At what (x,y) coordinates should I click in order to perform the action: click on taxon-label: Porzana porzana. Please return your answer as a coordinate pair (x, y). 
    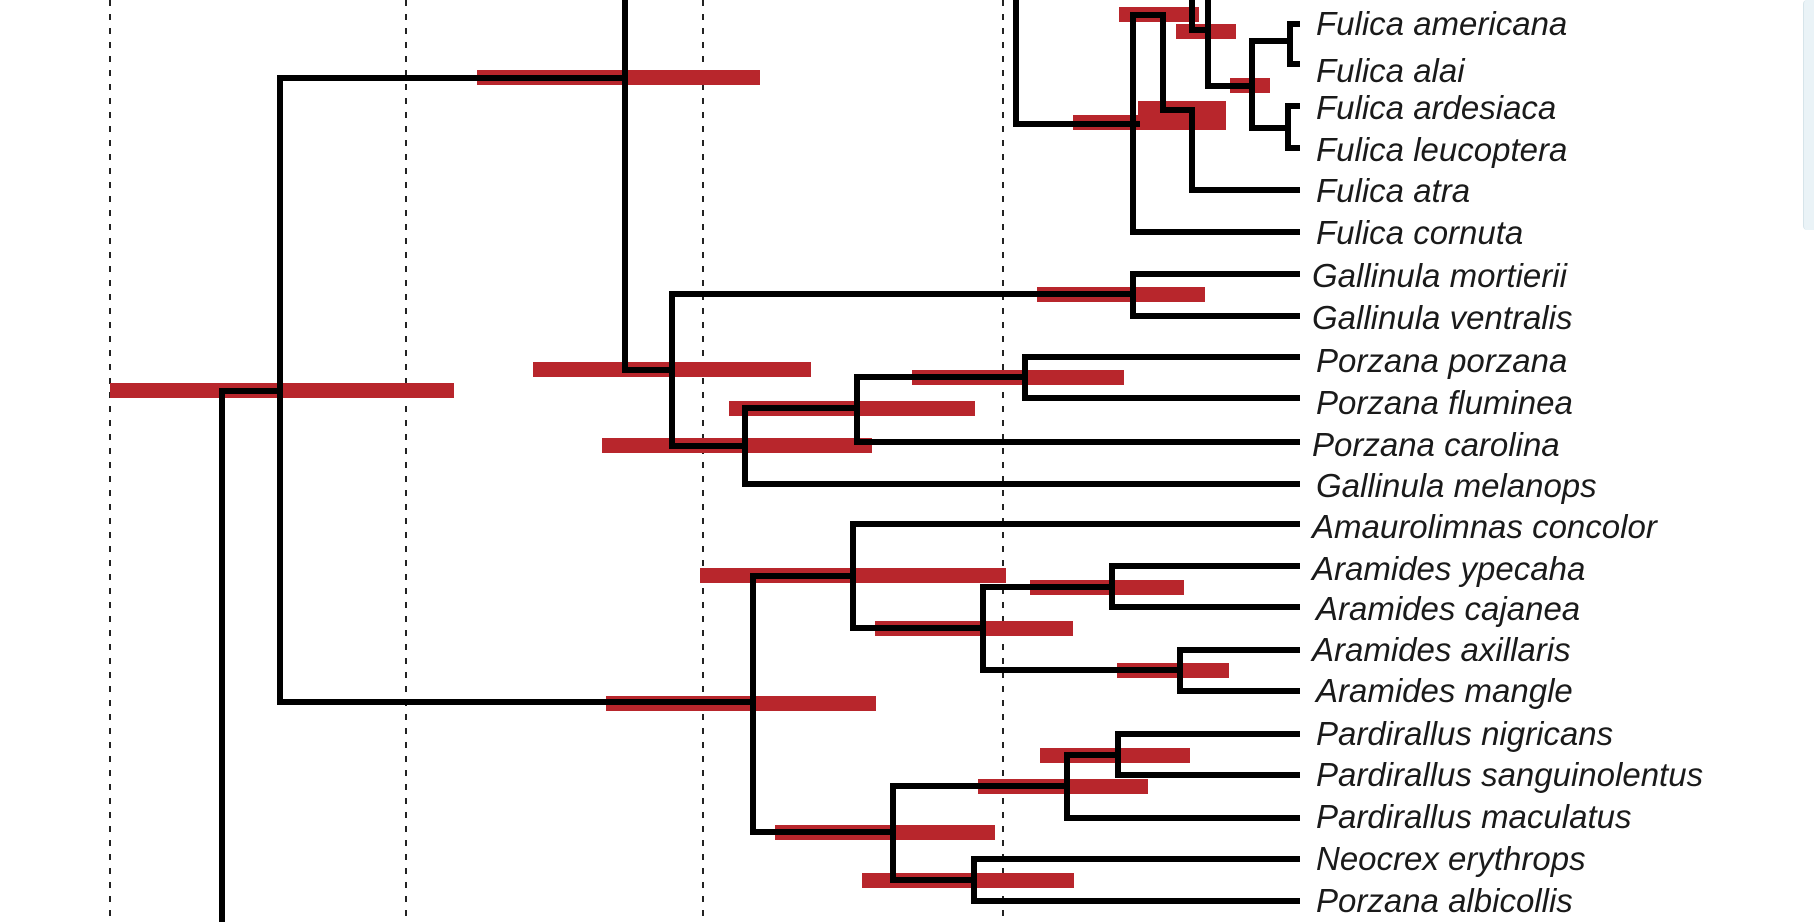
    Looking at the image, I should click on (1441, 360).